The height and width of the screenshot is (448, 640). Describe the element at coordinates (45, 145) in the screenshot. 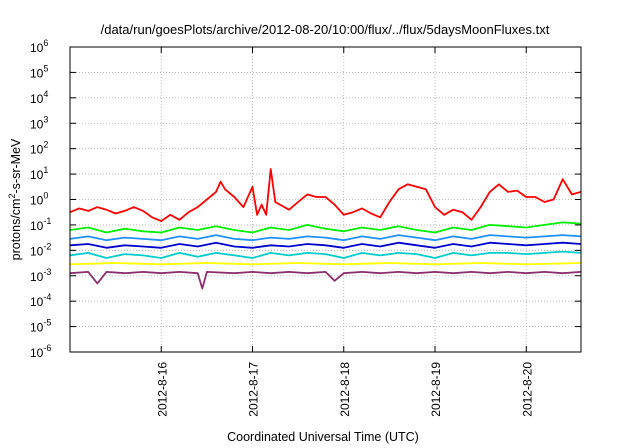

I see `y-tick-label-exponent: 2` at that location.